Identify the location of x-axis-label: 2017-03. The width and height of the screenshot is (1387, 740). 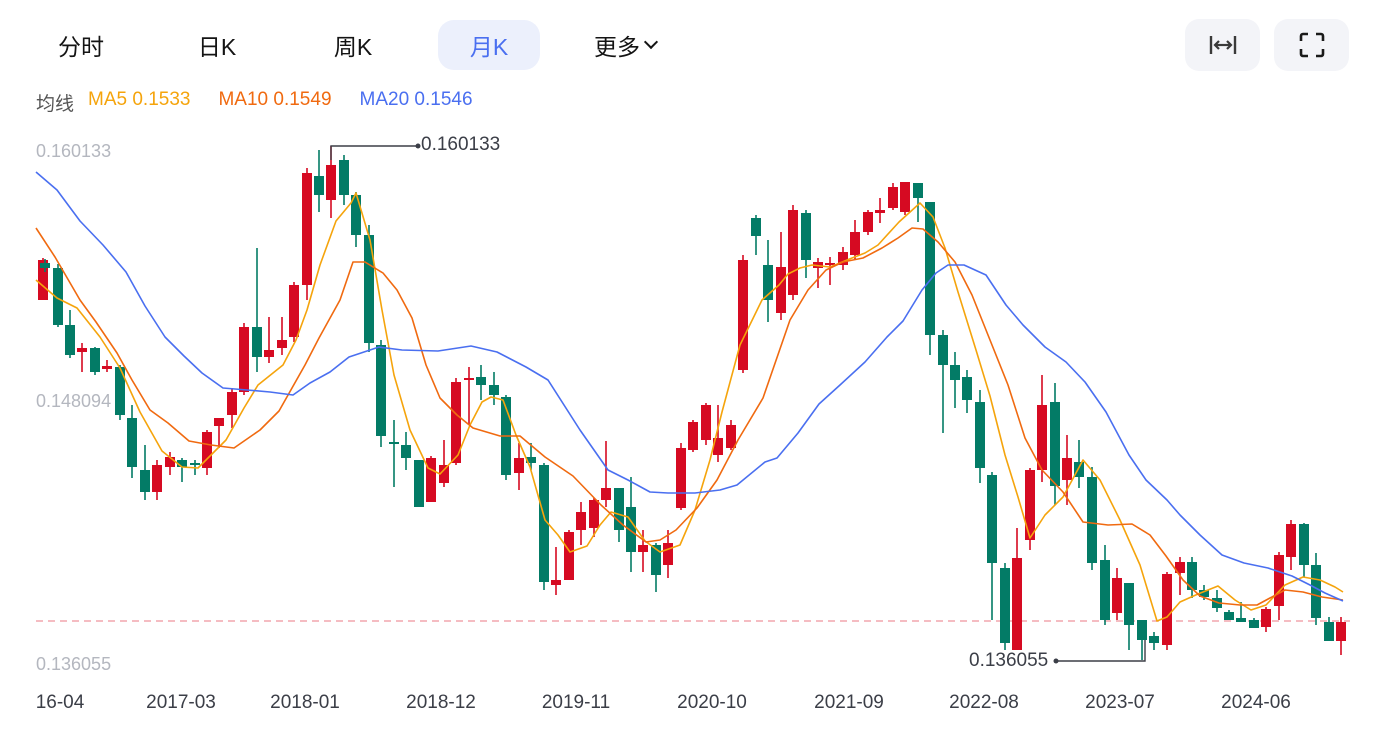
(181, 702).